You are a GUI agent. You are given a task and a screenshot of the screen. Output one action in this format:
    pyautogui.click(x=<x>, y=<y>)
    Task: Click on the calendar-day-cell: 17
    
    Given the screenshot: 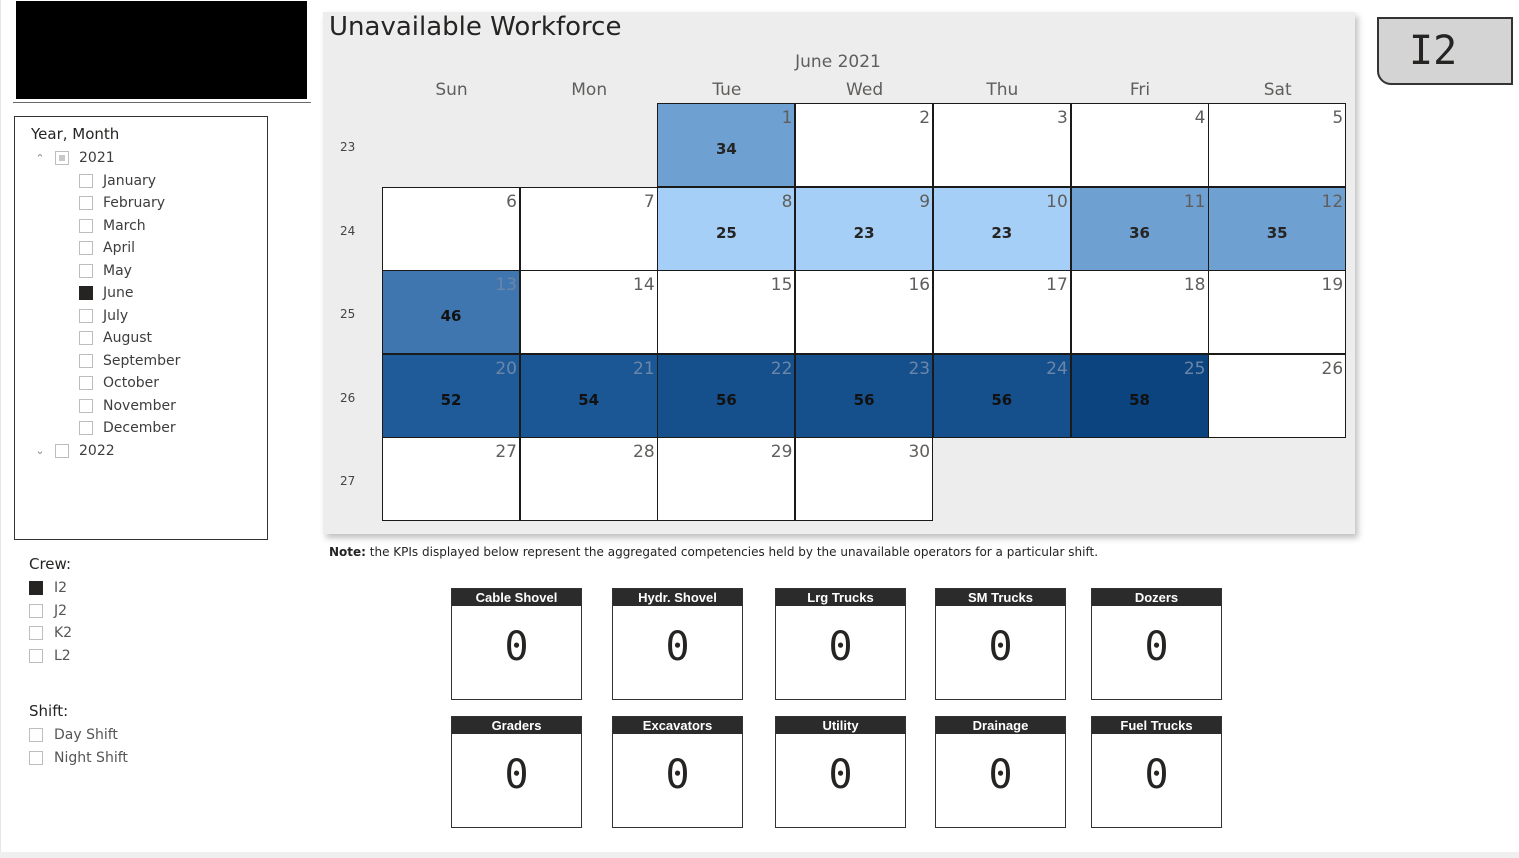 What is the action you would take?
    pyautogui.click(x=1001, y=312)
    